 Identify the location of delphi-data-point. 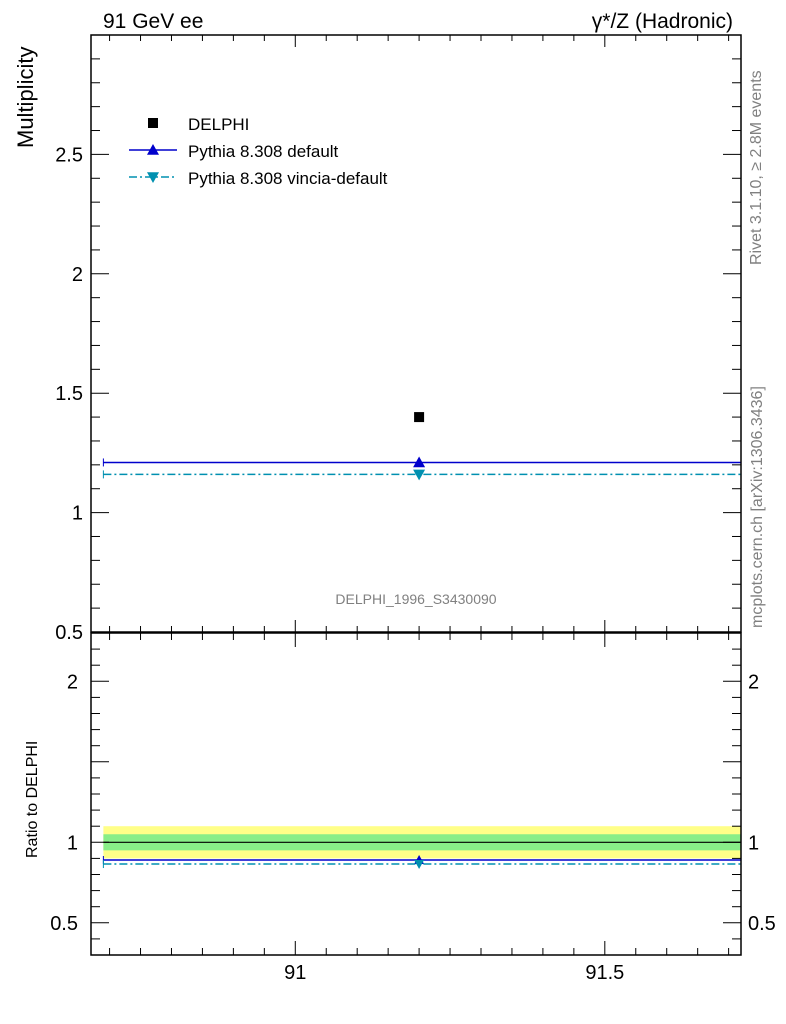
(419, 417).